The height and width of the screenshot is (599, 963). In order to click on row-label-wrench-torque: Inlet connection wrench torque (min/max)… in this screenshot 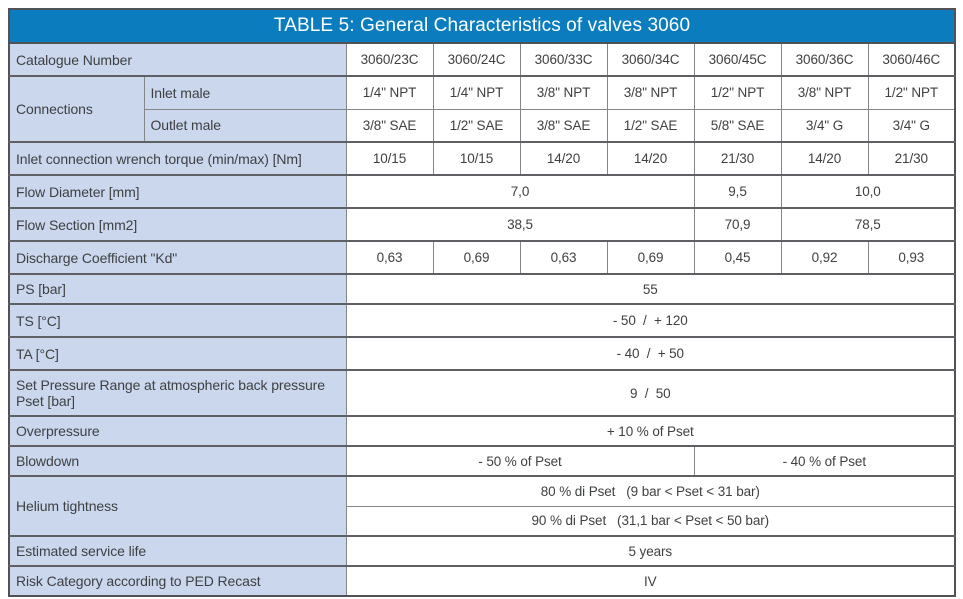, I will do `click(177, 158)`.